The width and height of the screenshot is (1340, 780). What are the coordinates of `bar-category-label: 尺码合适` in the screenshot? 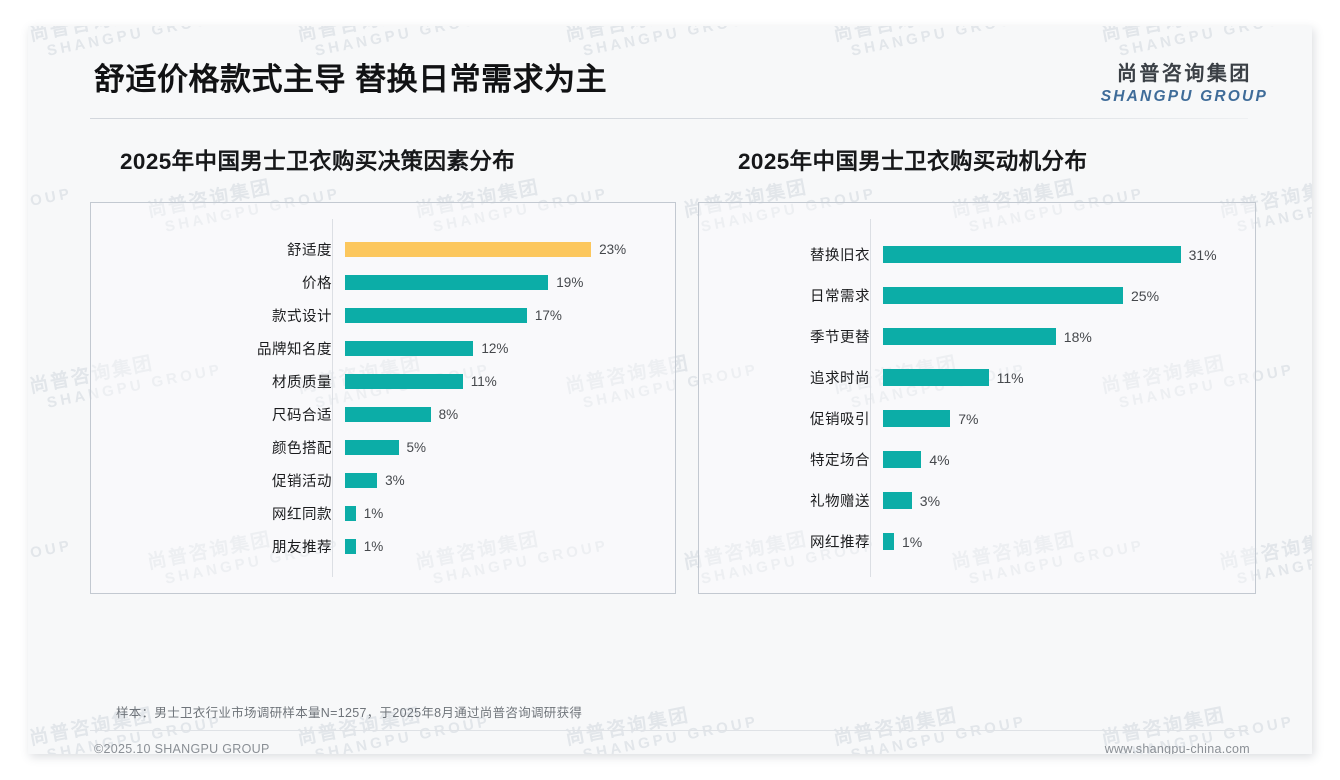 It's located at (302, 416).